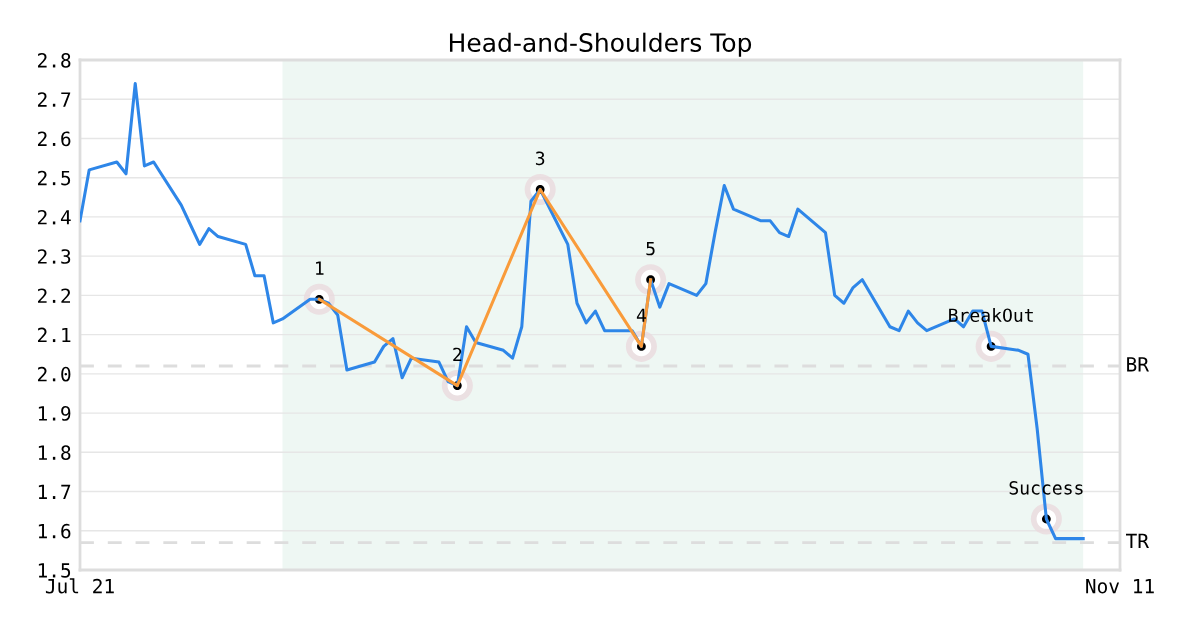 This screenshot has width=1200, height=630. Describe the element at coordinates (54, 491) in the screenshot. I see `y-tick-label: 1.7` at that location.